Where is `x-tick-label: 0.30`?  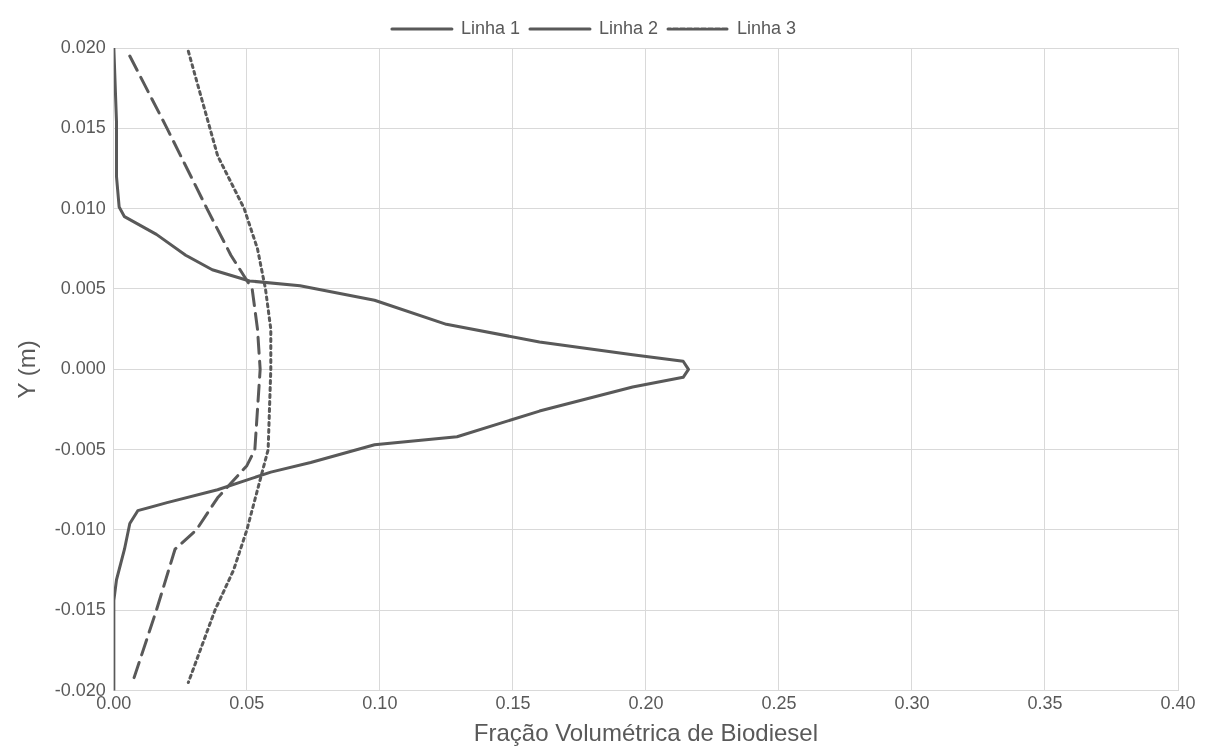 x-tick-label: 0.30 is located at coordinates (912, 703).